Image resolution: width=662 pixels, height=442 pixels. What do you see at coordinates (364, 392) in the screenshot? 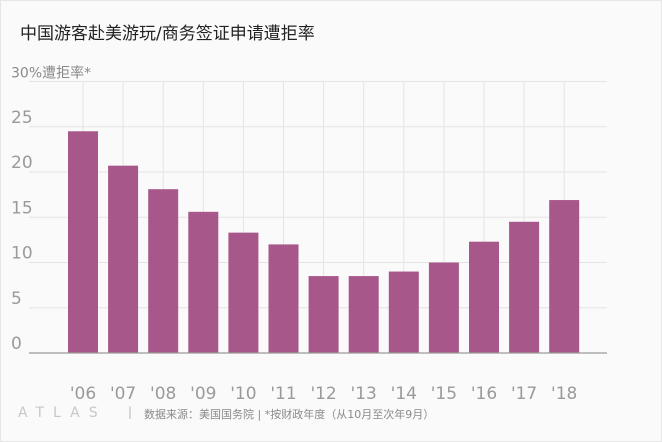
I see `x-tick-label: '13` at bounding box center [364, 392].